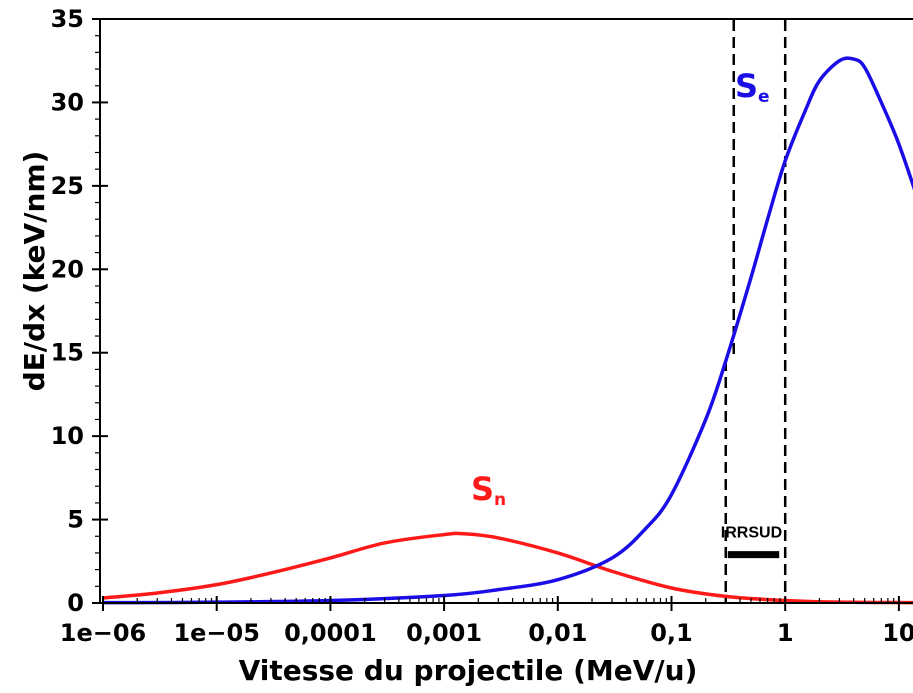  What do you see at coordinates (67, 102) in the screenshot?
I see `y-tick-label: 30` at bounding box center [67, 102].